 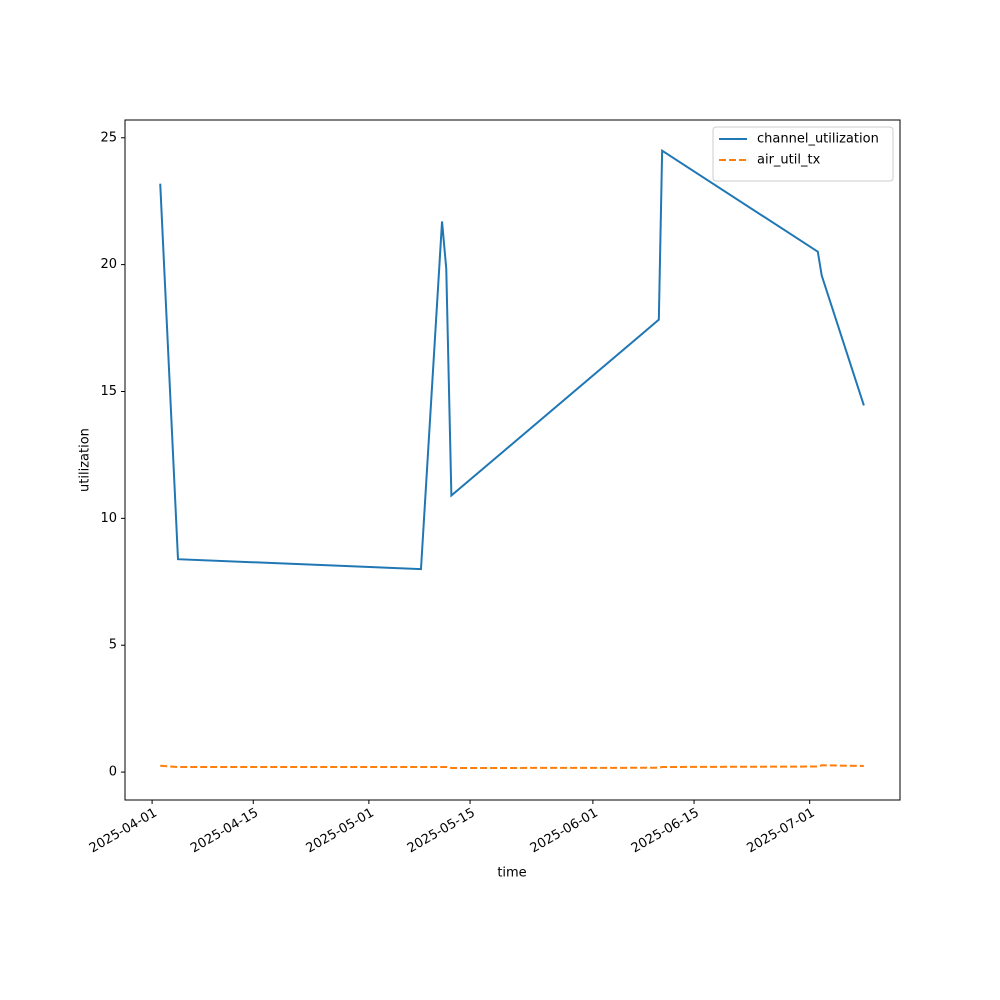 I want to click on x-axis-label: time, so click(x=511, y=873).